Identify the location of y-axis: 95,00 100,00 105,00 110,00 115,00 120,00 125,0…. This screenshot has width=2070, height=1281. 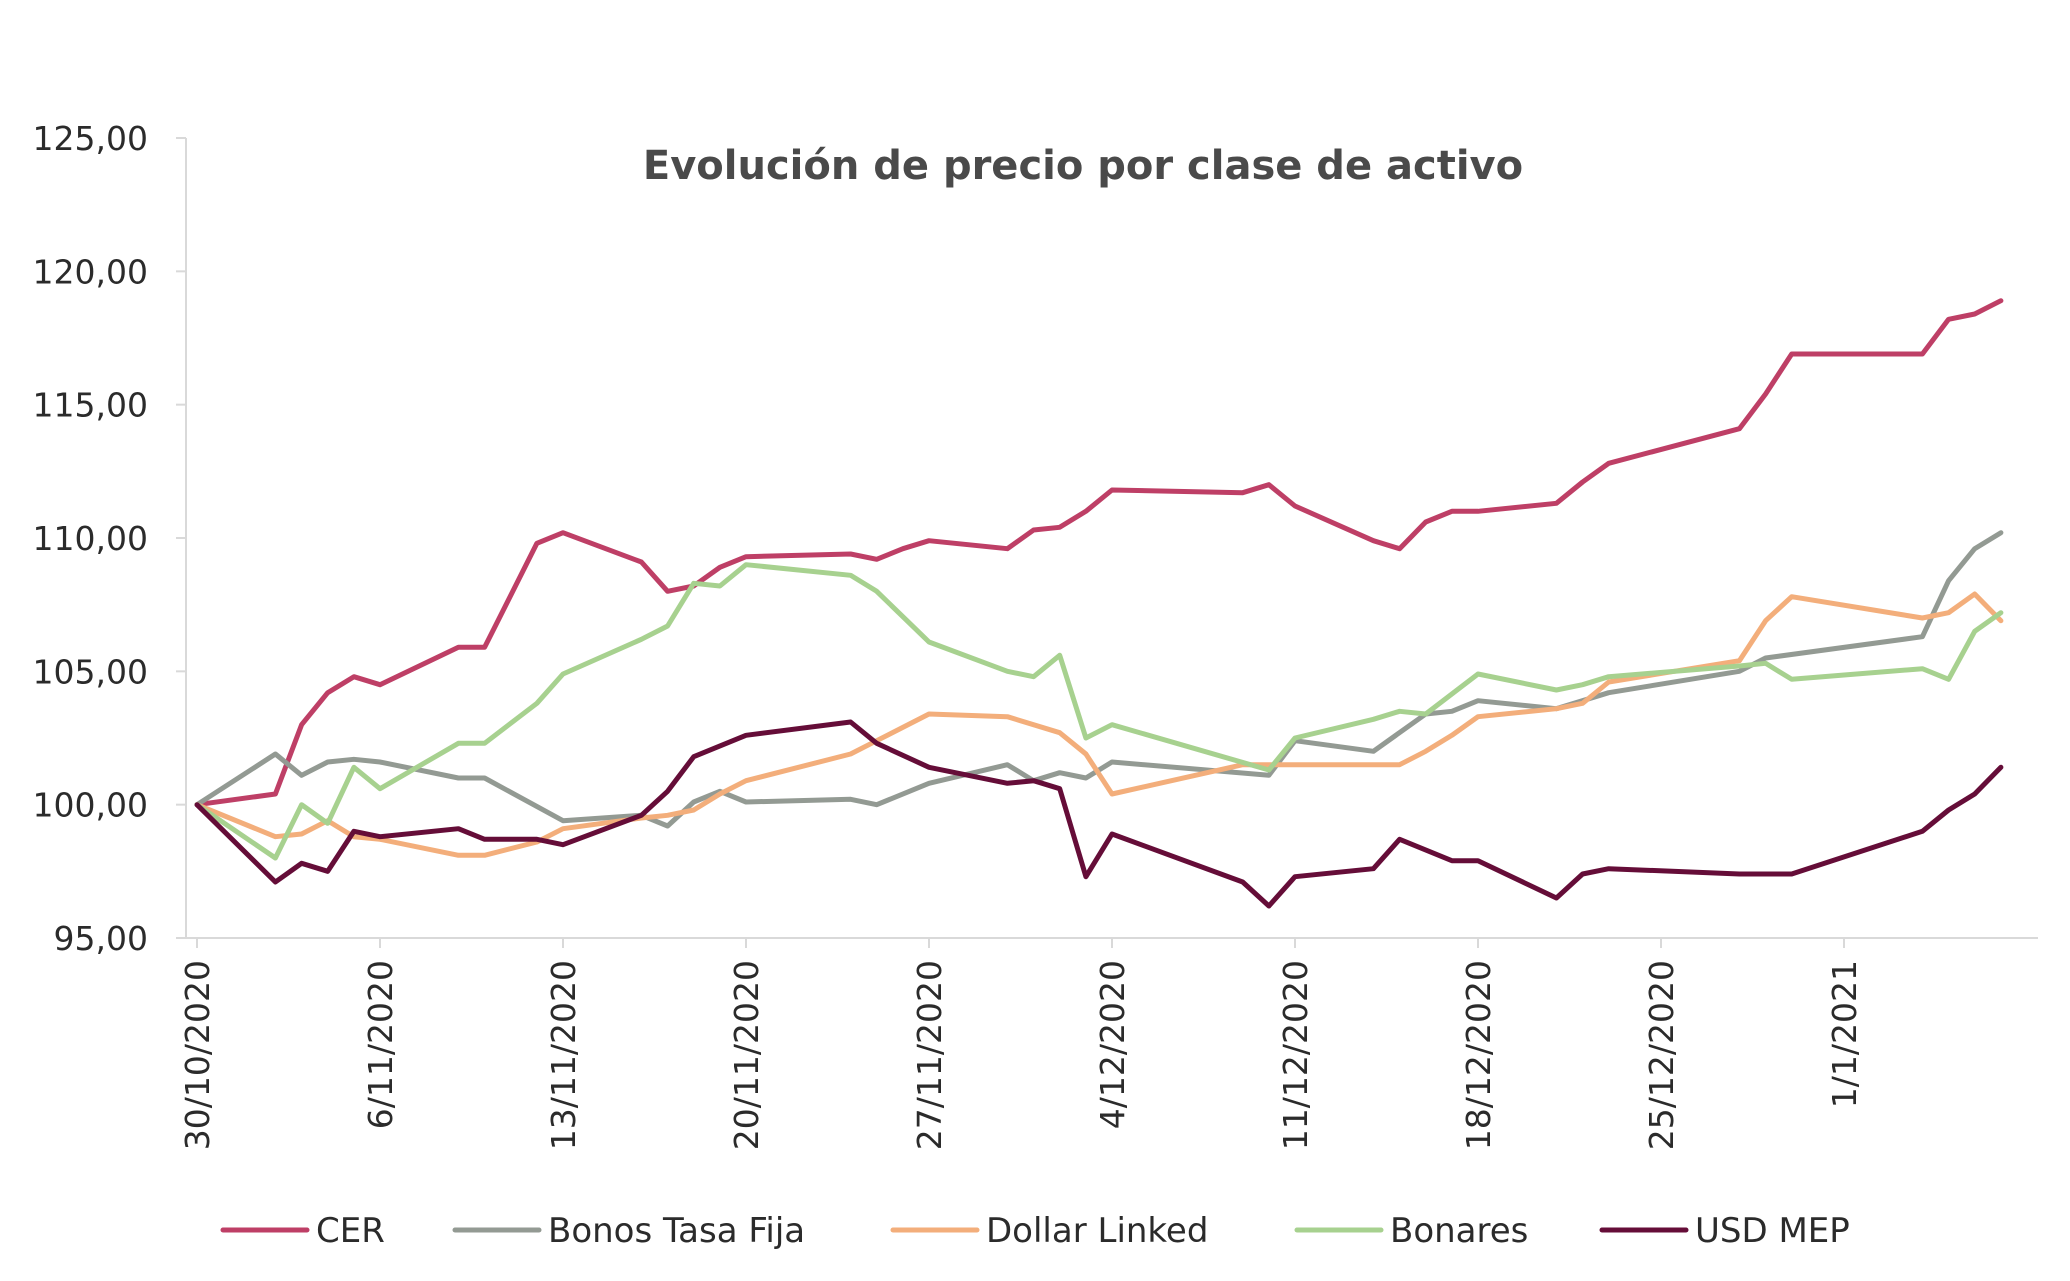
(109, 538).